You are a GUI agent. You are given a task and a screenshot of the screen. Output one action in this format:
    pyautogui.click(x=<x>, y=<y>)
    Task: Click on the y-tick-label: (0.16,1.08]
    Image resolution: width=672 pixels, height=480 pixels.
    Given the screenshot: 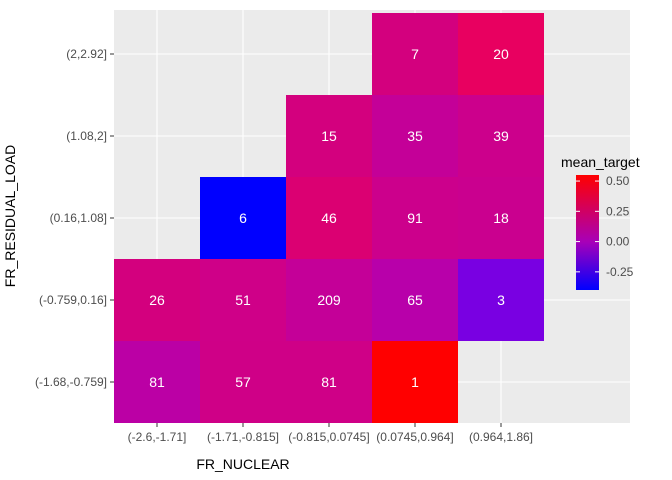 What is the action you would take?
    pyautogui.click(x=78, y=218)
    